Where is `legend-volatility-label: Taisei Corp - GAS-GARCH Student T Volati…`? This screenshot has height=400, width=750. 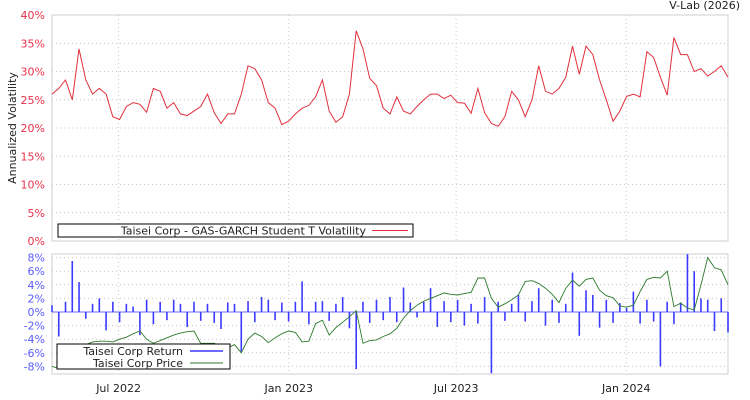 legend-volatility-label: Taisei Corp - GAS-GARCH Student T Volati… is located at coordinates (243, 231).